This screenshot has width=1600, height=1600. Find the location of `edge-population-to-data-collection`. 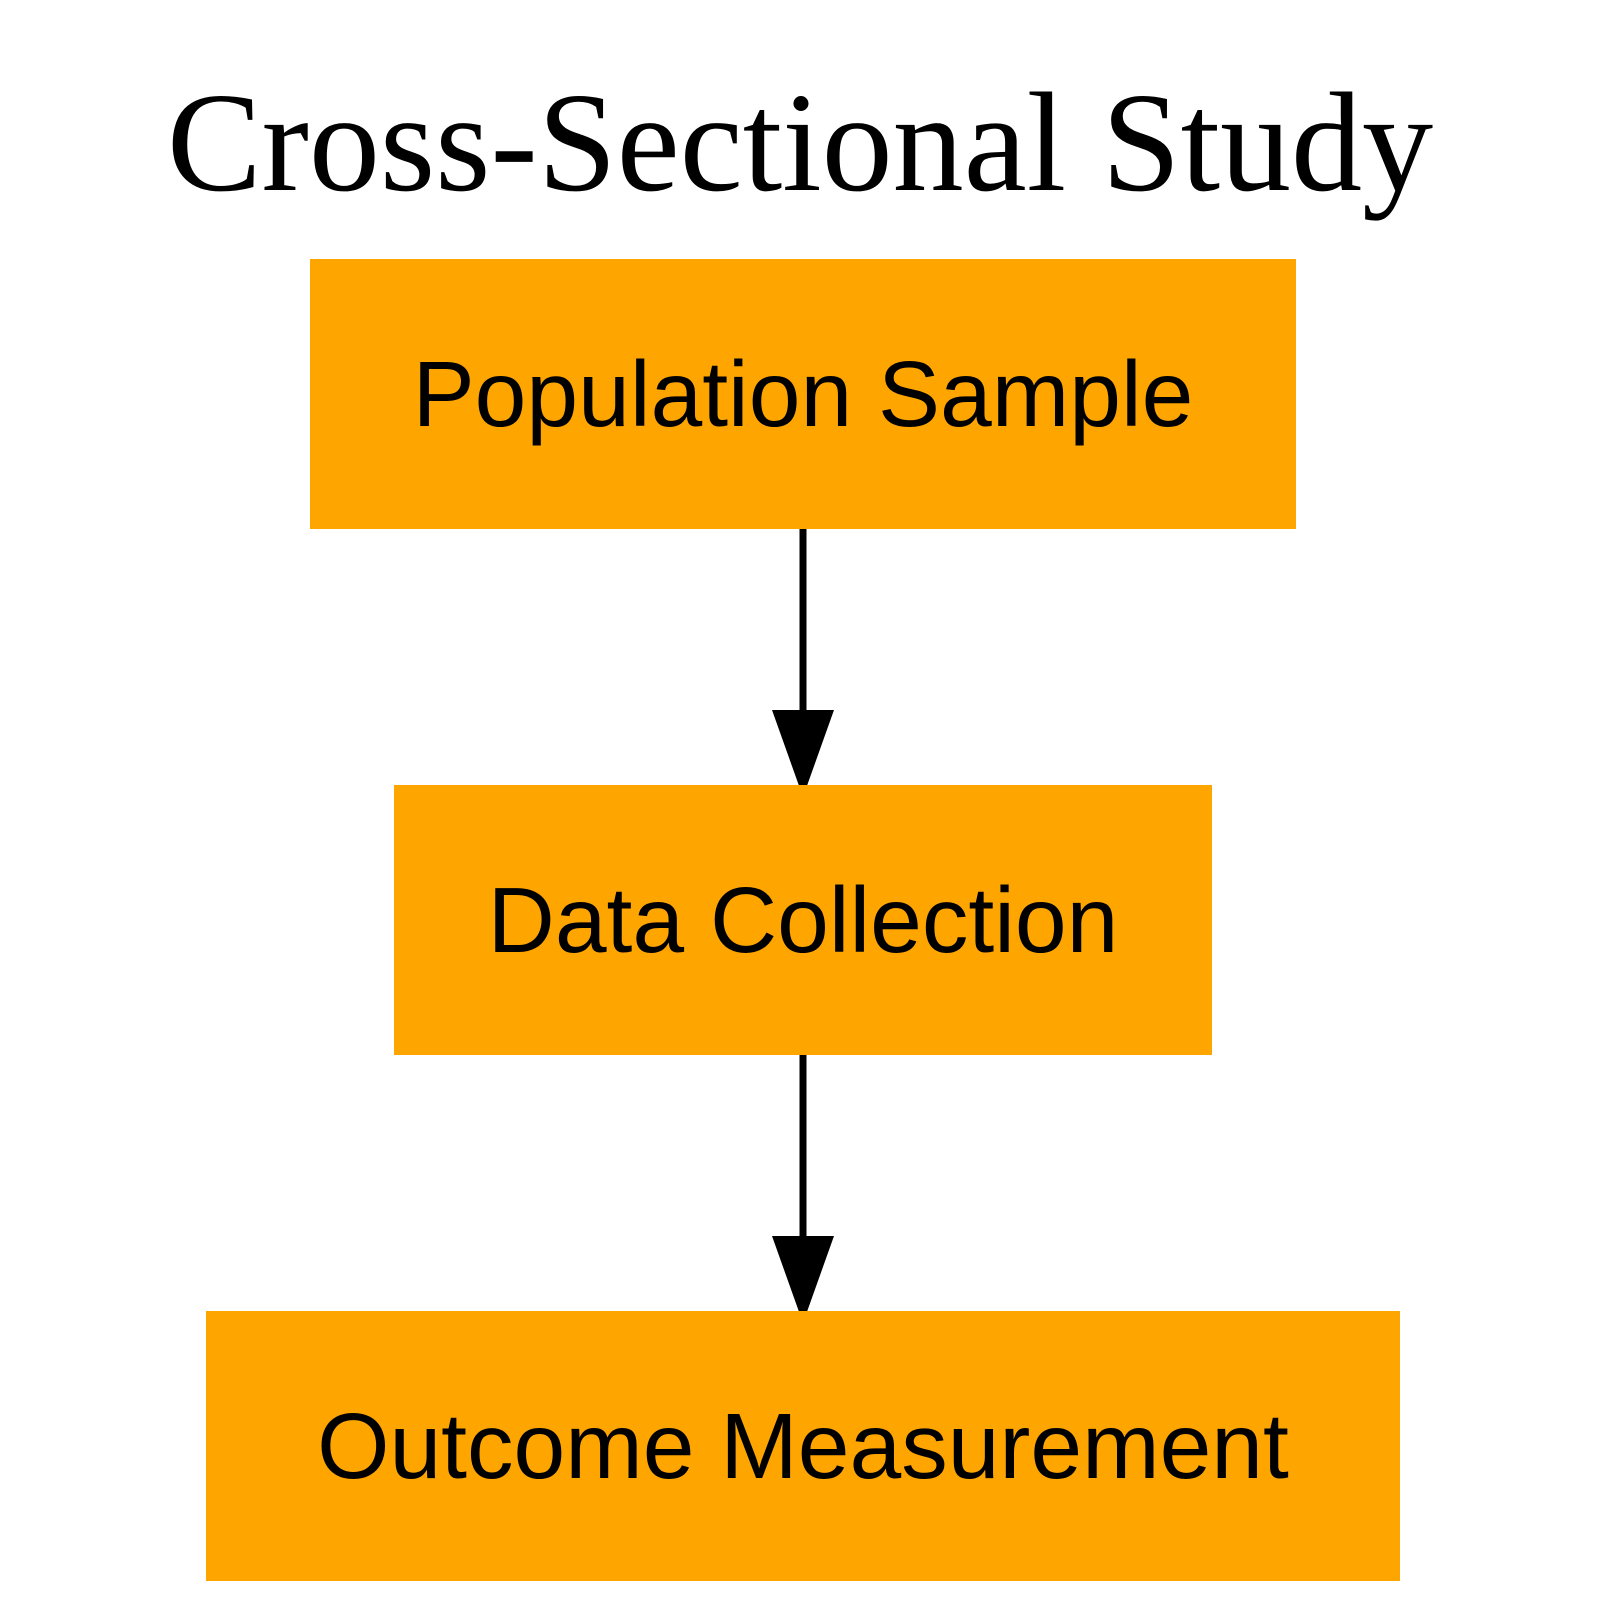

edge-population-to-data-collection is located at coordinates (803, 663).